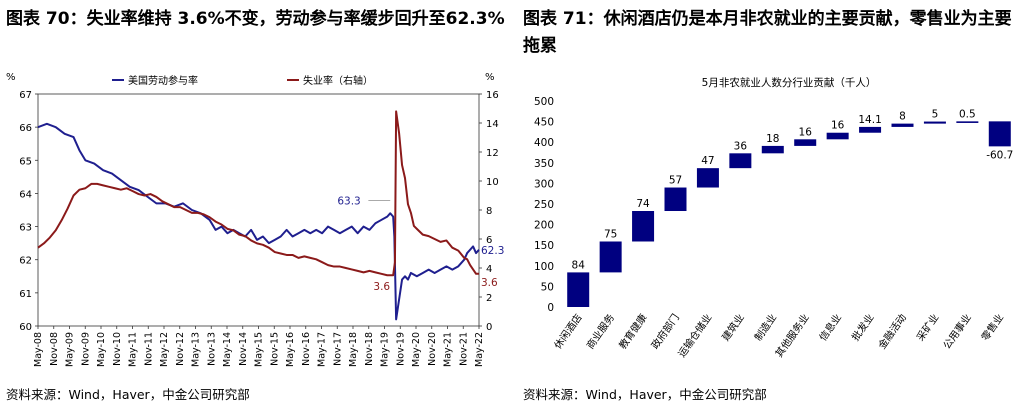  Describe the element at coordinates (544, 246) in the screenshot. I see `y-axis-tick-label: 150` at that location.